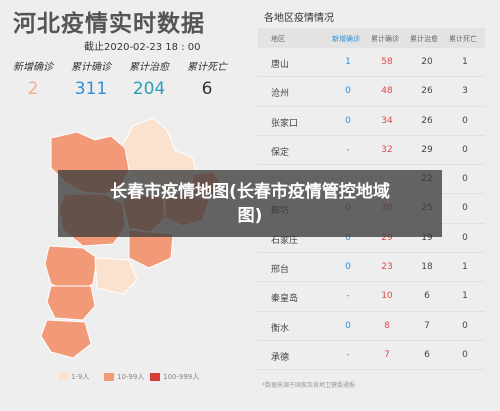  Describe the element at coordinates (385, 39) in the screenshot. I see `header-total-confirmed: 累计确诊` at that location.